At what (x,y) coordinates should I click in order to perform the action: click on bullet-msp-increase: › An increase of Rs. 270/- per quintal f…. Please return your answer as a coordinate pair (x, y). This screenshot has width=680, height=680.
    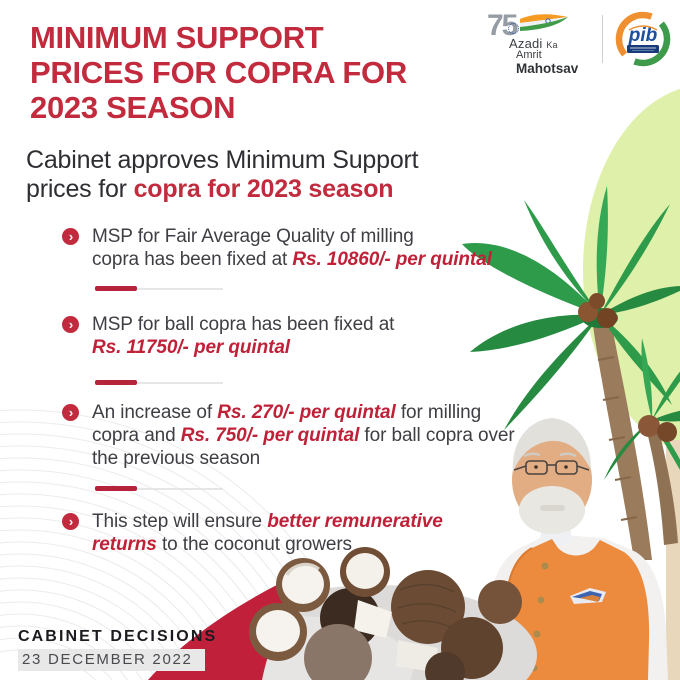
    Looking at the image, I should click on (312, 435).